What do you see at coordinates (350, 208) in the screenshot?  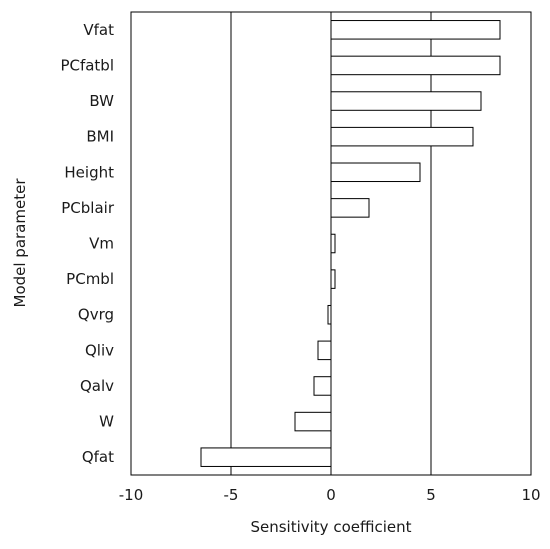 I see `bar-pcblair` at bounding box center [350, 208].